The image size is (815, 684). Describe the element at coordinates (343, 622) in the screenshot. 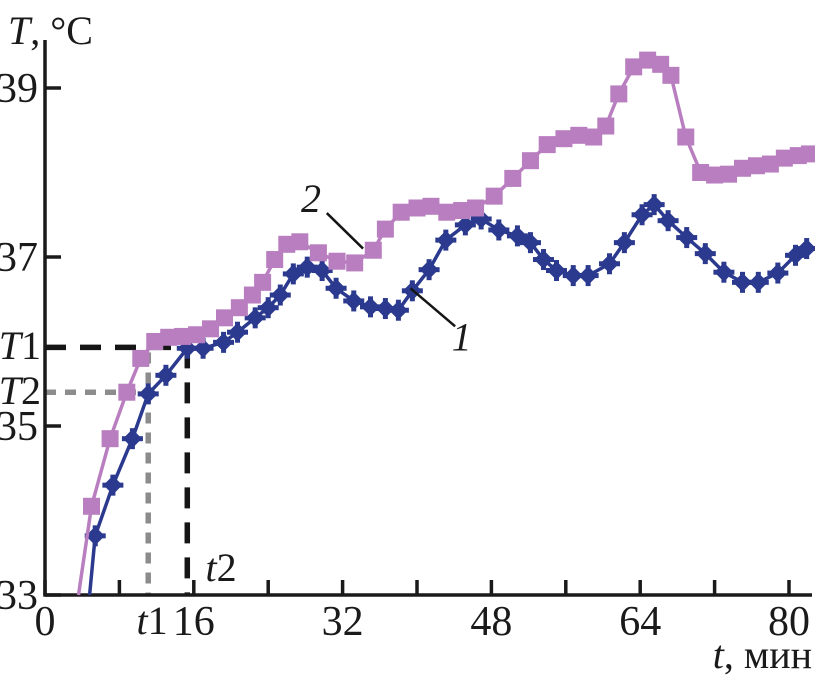

I see `x-tick-label: 32` at that location.